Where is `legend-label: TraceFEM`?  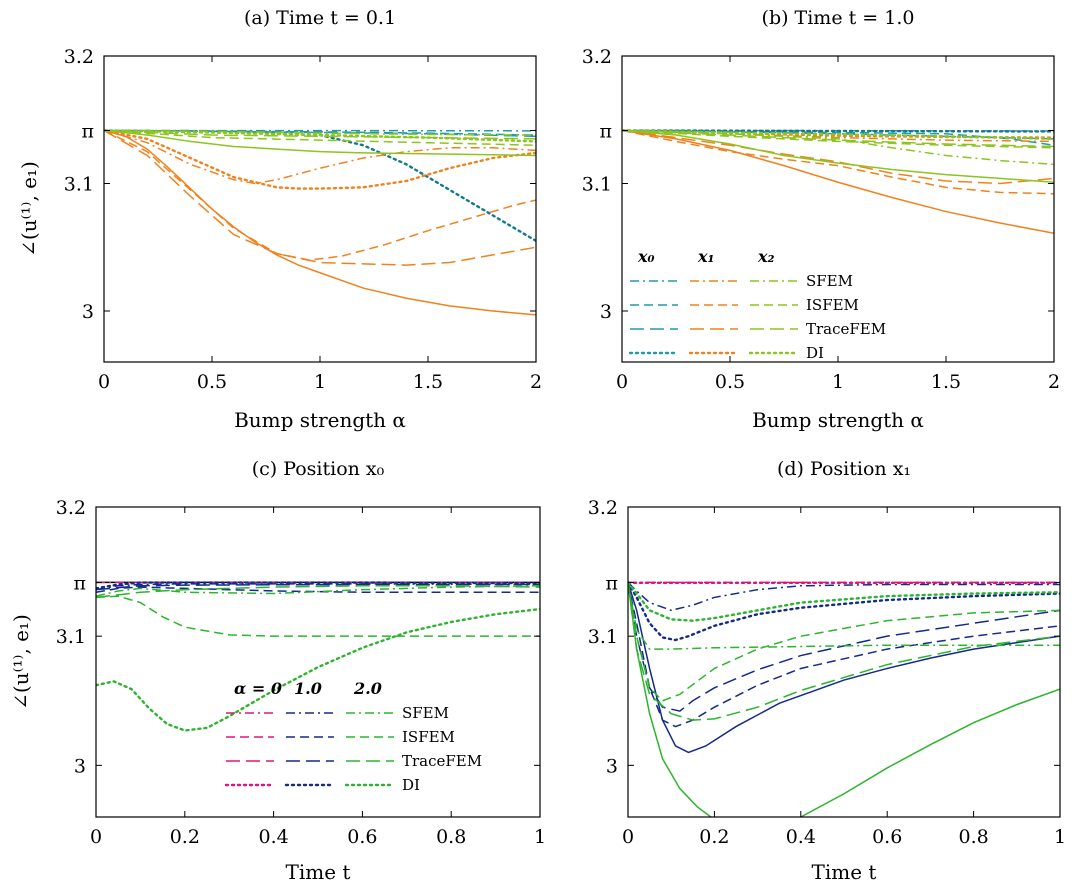 legend-label: TraceFEM is located at coordinates (442, 761).